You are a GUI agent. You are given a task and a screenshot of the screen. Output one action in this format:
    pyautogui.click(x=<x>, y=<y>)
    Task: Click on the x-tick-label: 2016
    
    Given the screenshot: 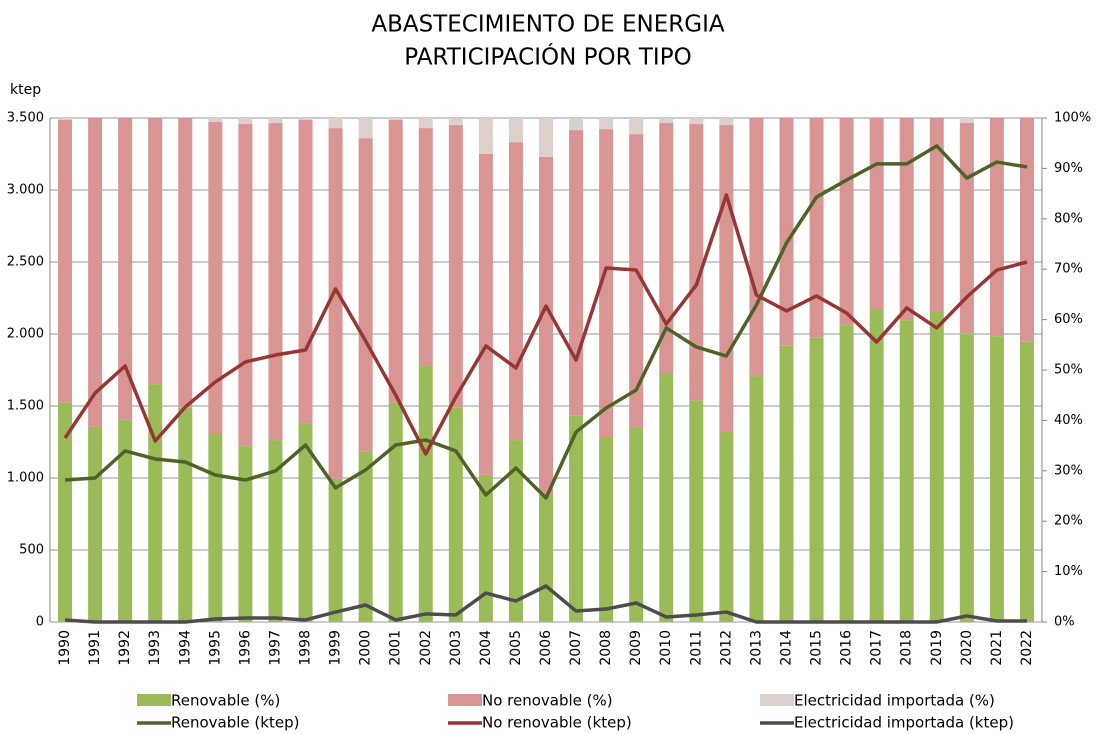 What is the action you would take?
    pyautogui.click(x=847, y=648)
    